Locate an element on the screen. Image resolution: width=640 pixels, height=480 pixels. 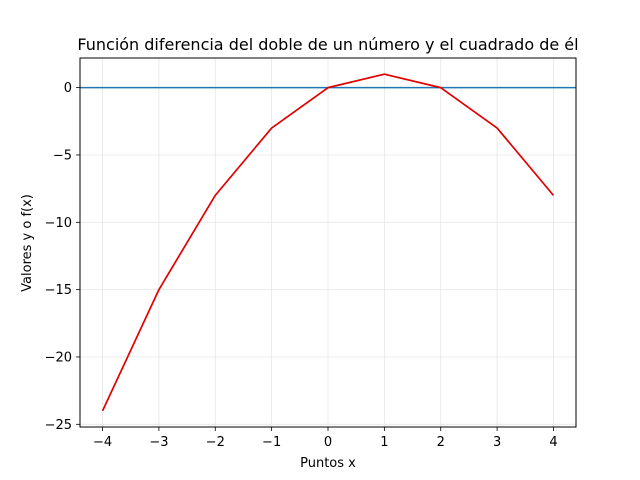
x-tick-label: −1 is located at coordinates (271, 442).